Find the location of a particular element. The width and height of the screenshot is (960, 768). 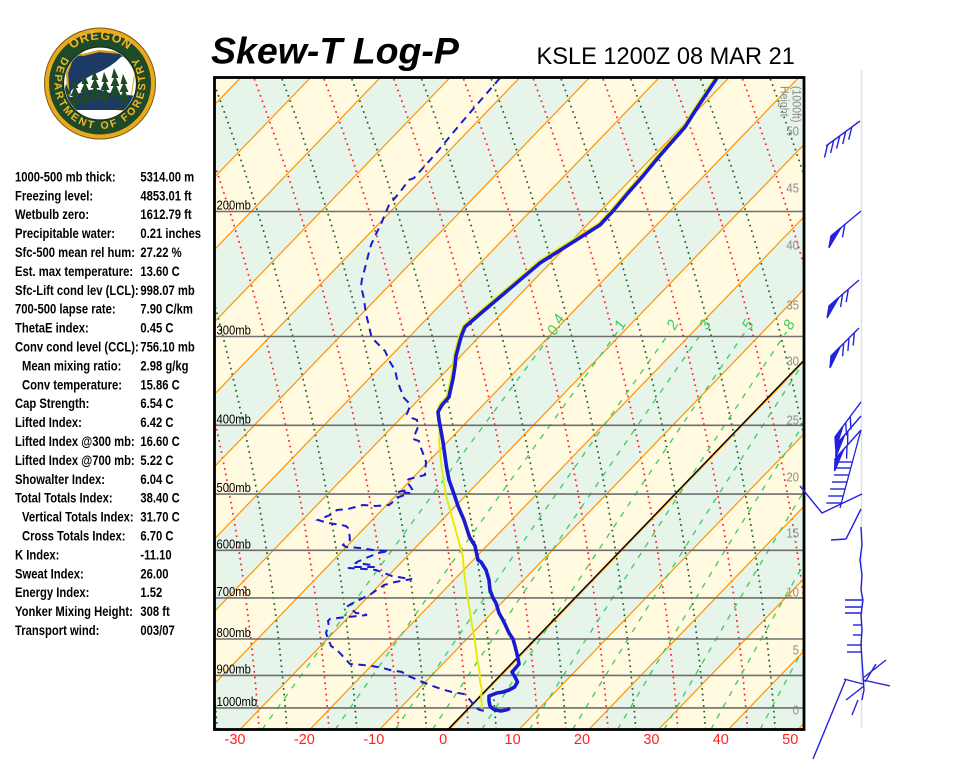

svg-text: Conv temperature: is located at coordinates (72, 384).